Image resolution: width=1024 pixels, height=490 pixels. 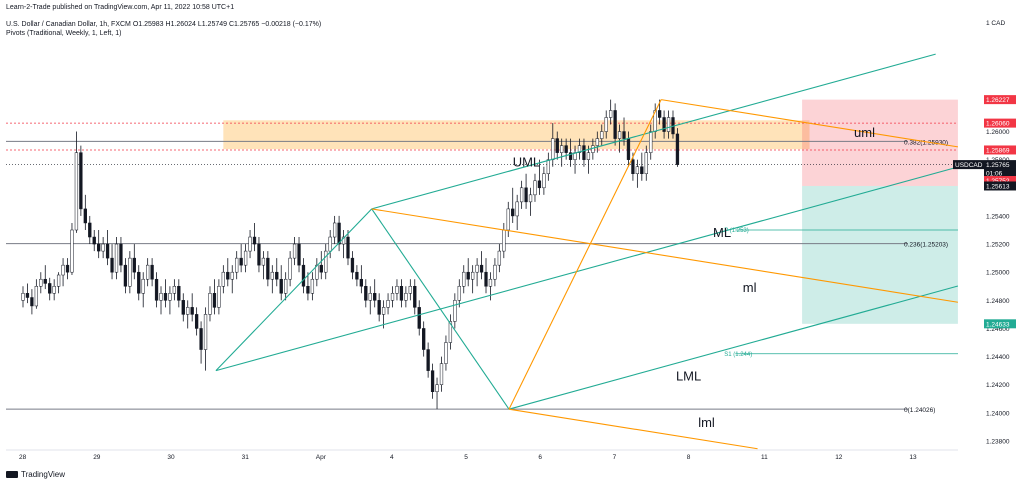 What do you see at coordinates (998, 216) in the screenshot?
I see `price-tick-label: 1.25400` at bounding box center [998, 216].